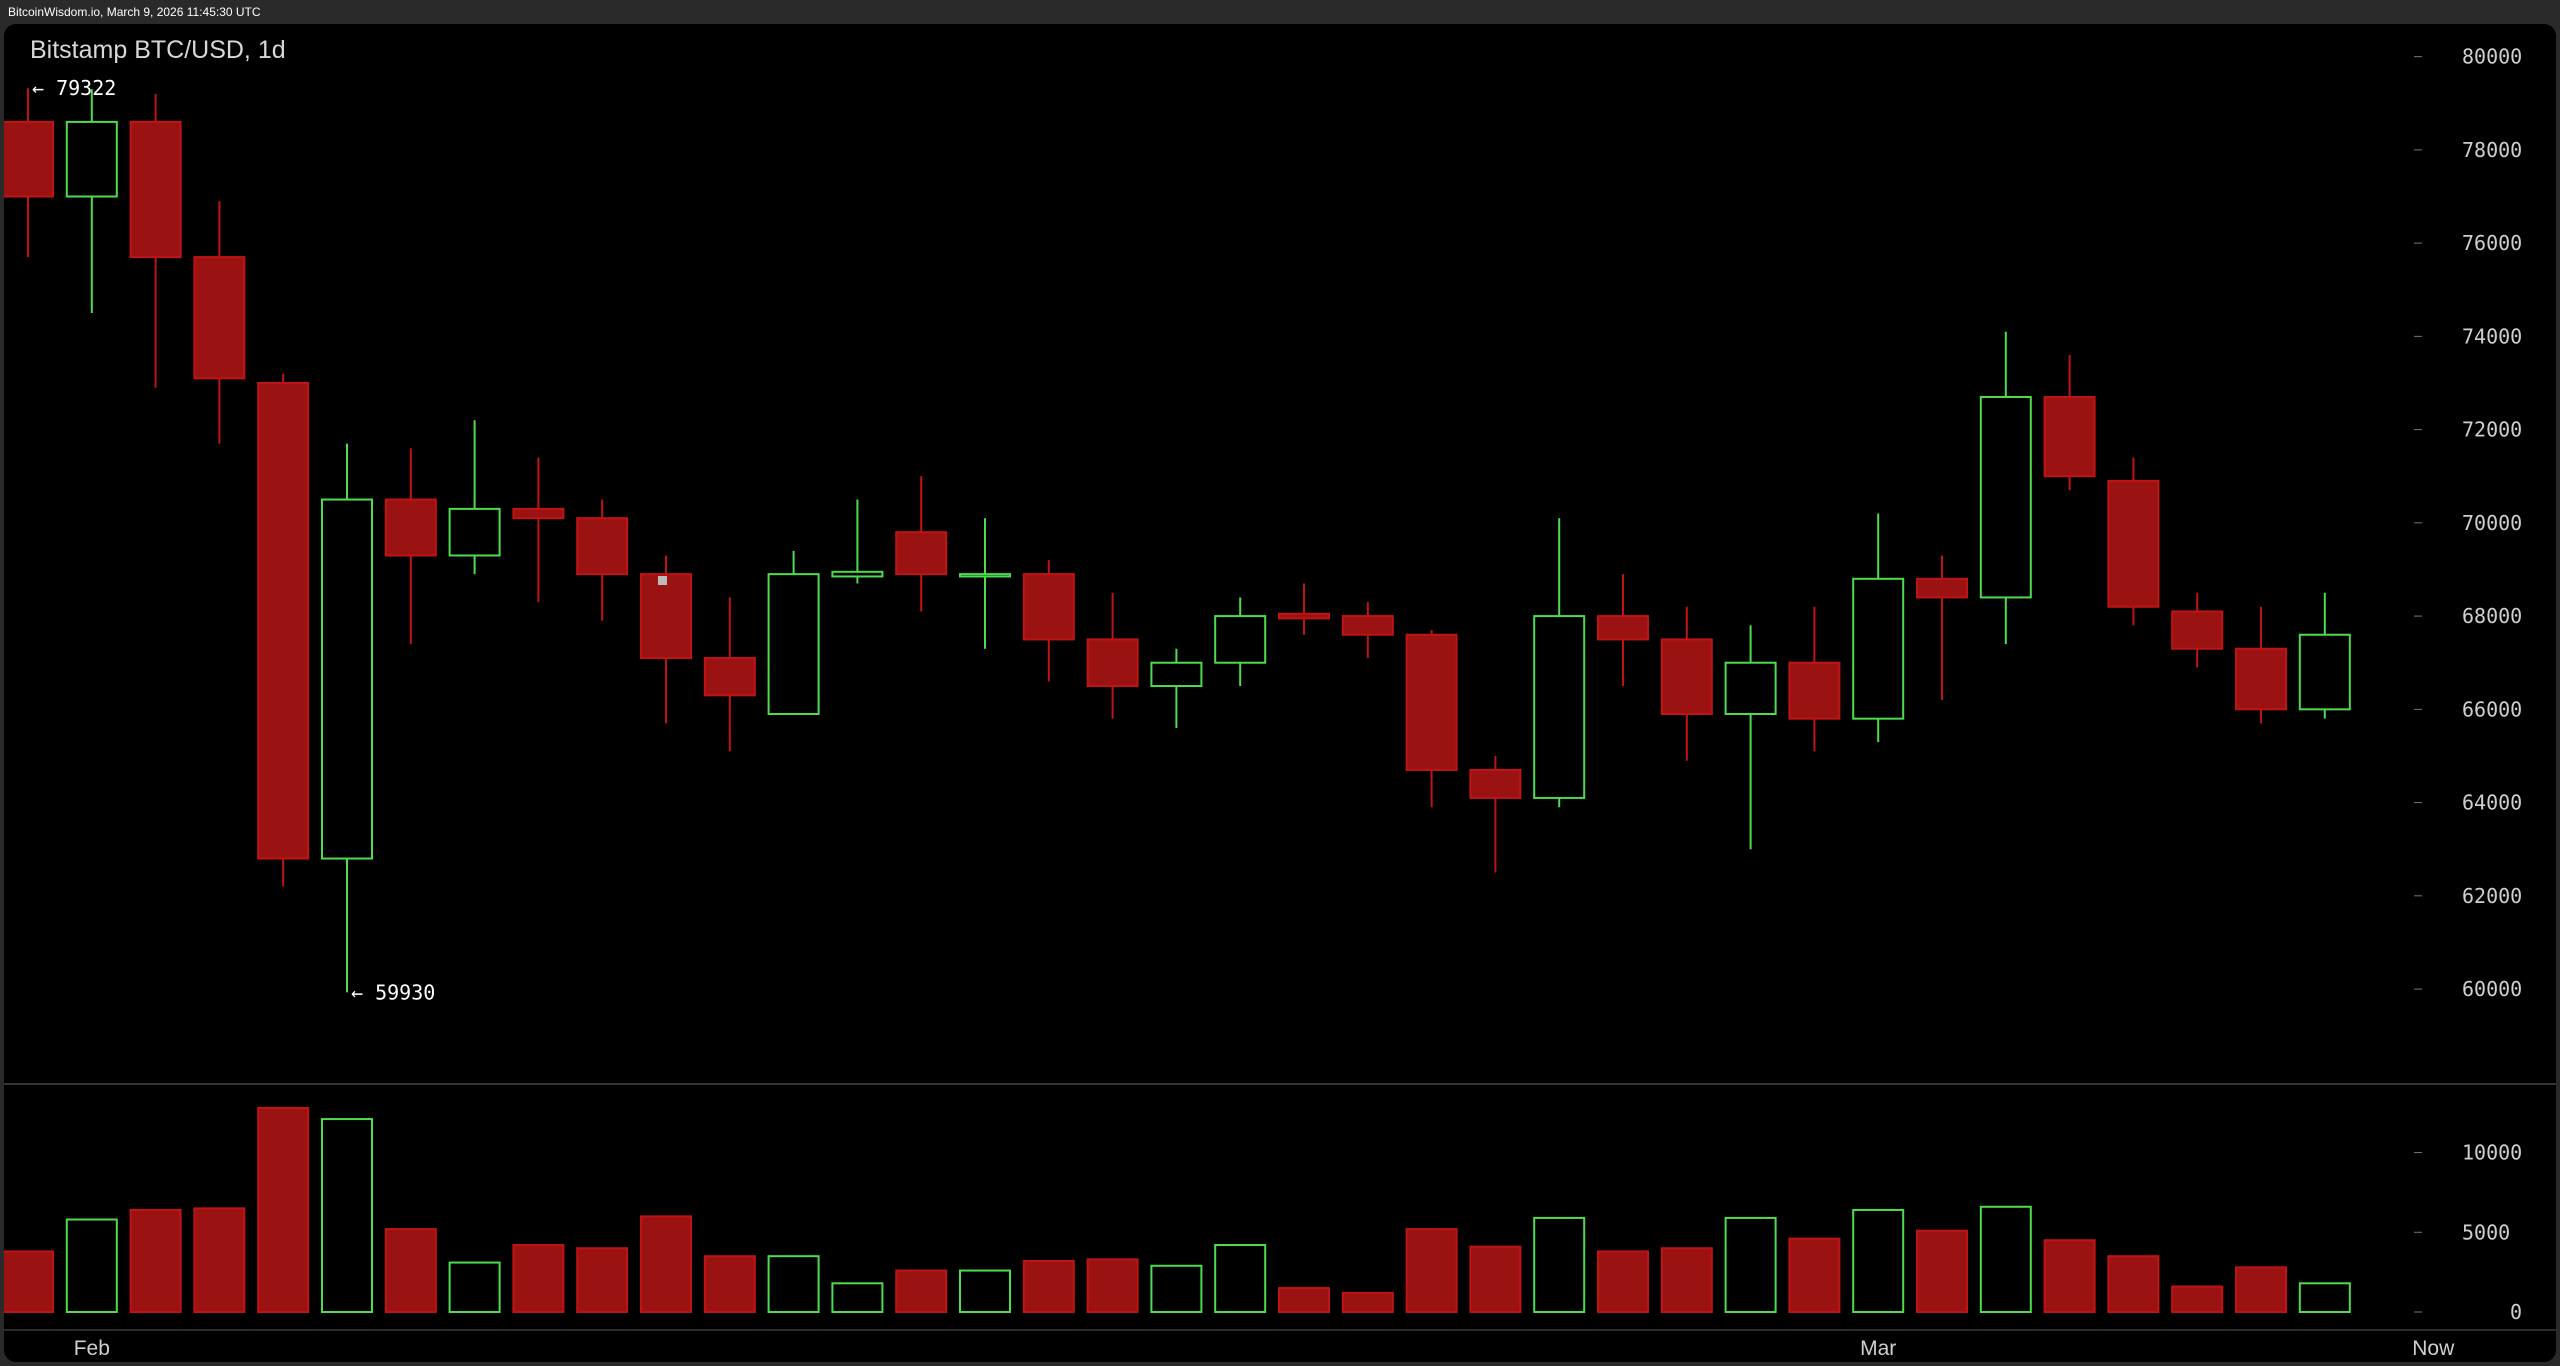 The image size is (2560, 1366). What do you see at coordinates (92, 1348) in the screenshot?
I see `time-tick-label: Feb` at bounding box center [92, 1348].